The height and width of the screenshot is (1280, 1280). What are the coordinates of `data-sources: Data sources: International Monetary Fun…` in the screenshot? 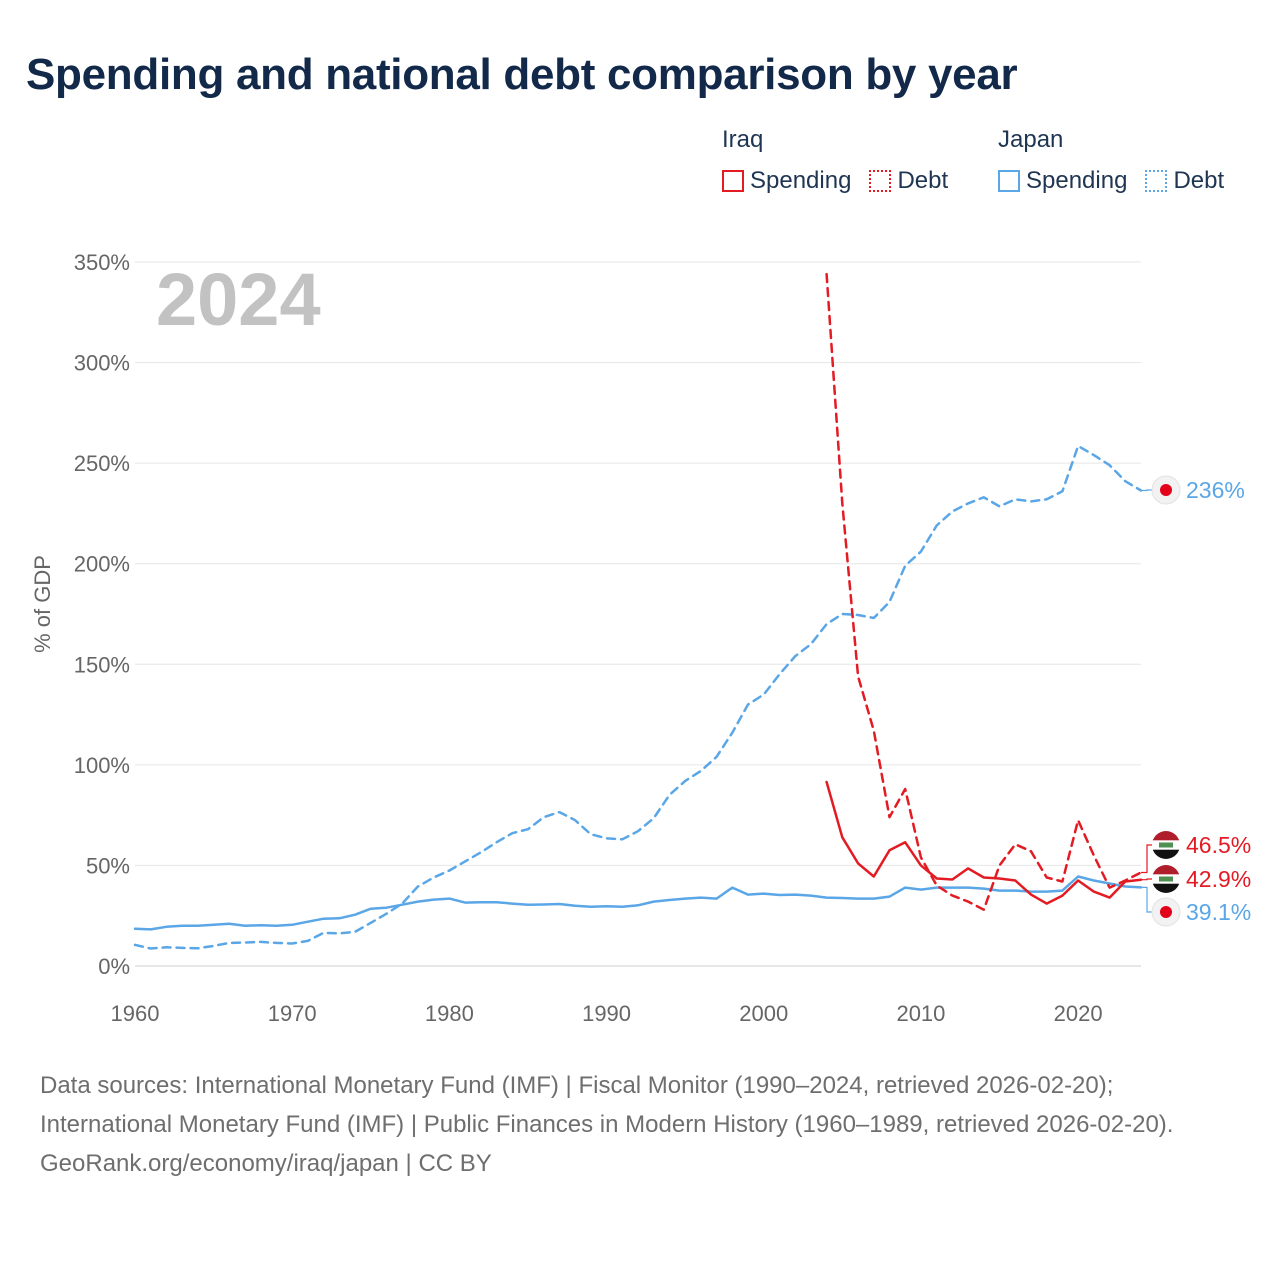 It's located at (607, 1105).